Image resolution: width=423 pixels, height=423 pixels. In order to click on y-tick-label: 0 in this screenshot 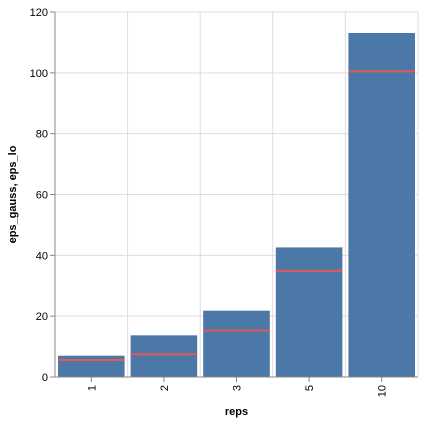, I will do `click(45, 378)`.